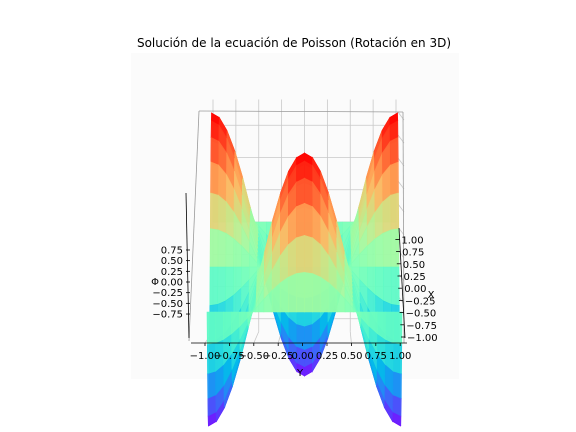 The width and height of the screenshot is (576, 432). What do you see at coordinates (278, 356) in the screenshot?
I see `y-tick-label: −0.25` at bounding box center [278, 356].